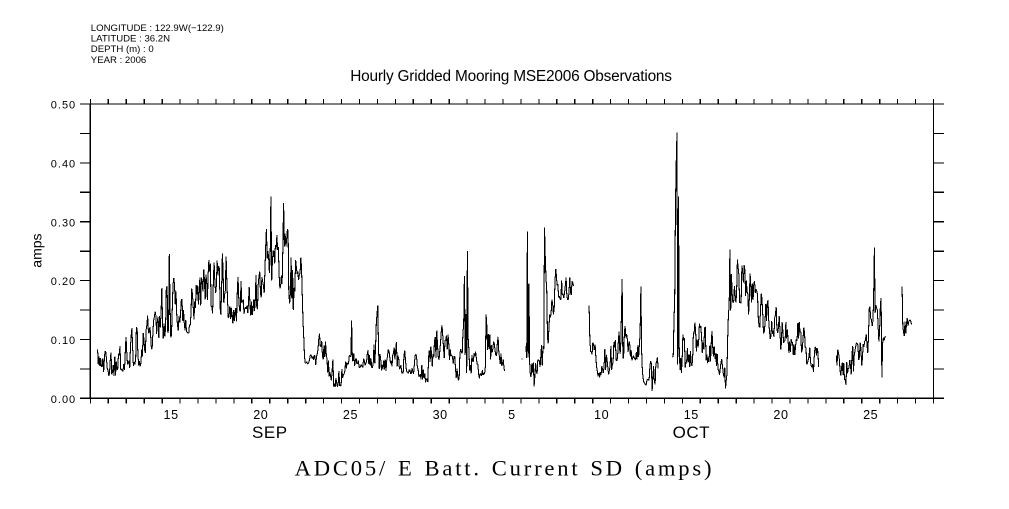  I want to click on svg-text:ADC05/ E Batt. Current SD (amp: ADC05/ E Batt. Current SD (amps), so click(505, 468).